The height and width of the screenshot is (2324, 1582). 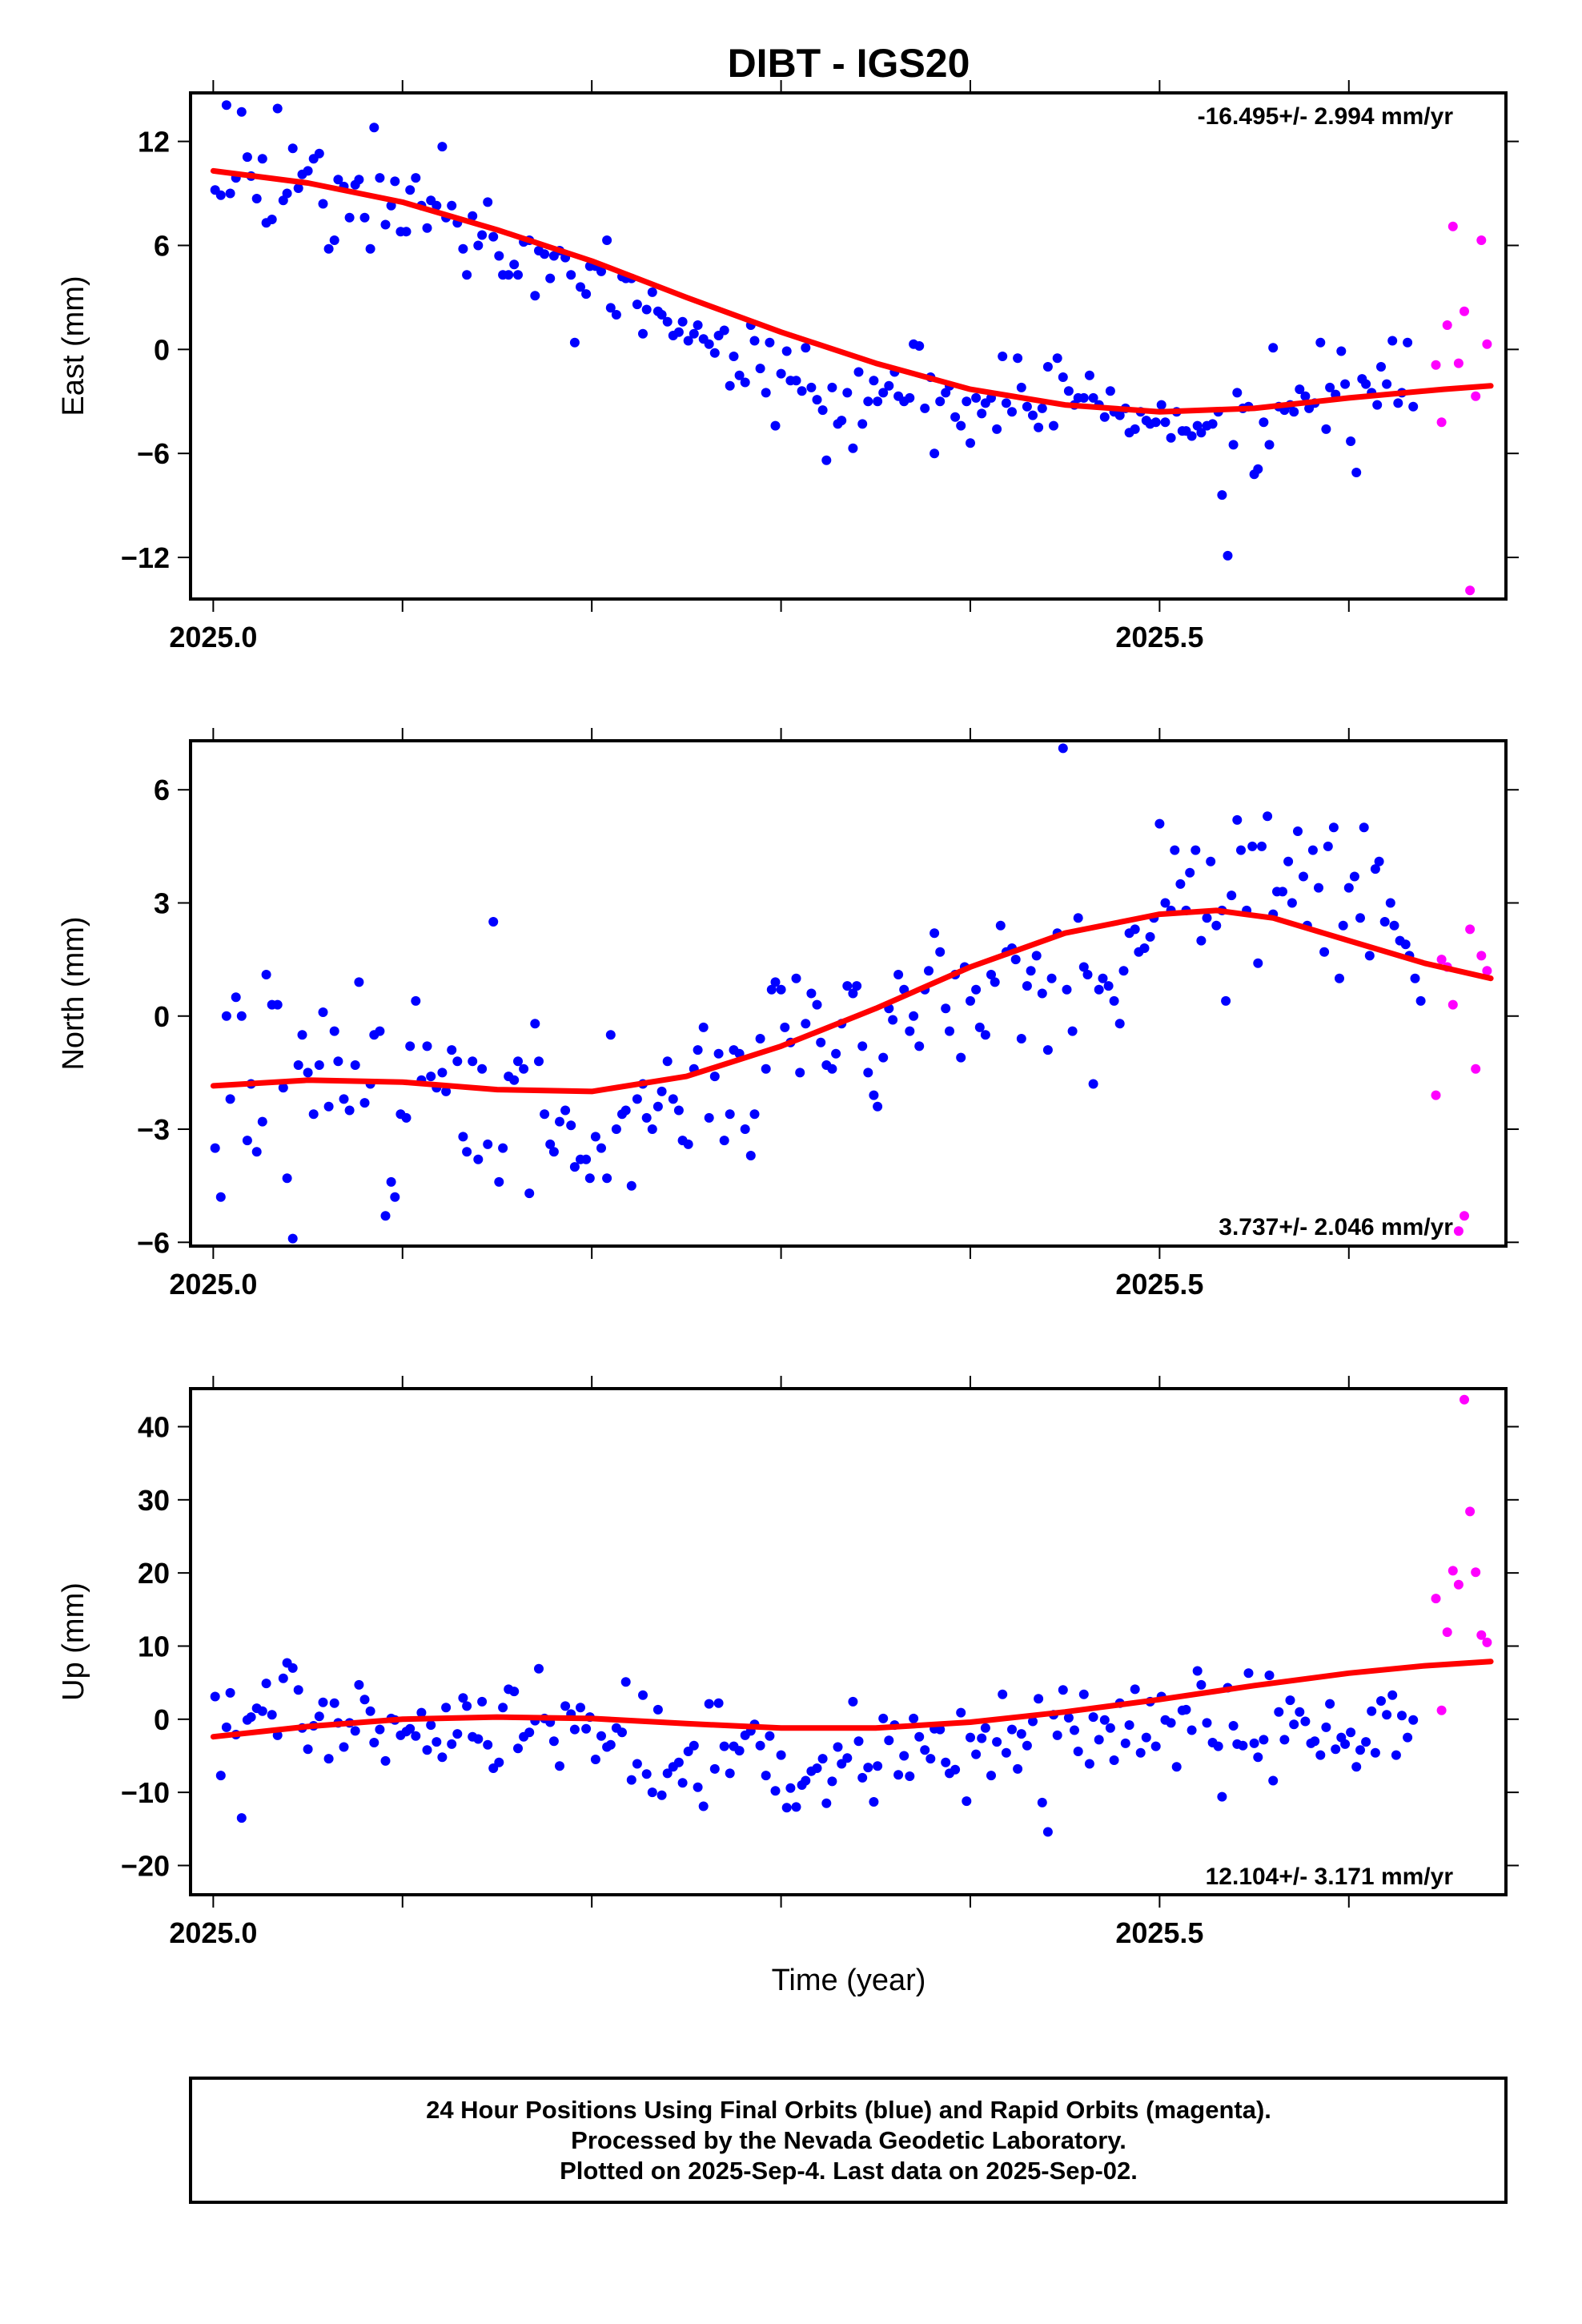 I want to click on x-tick-label: 2025.5, so click(x=1159, y=1284).